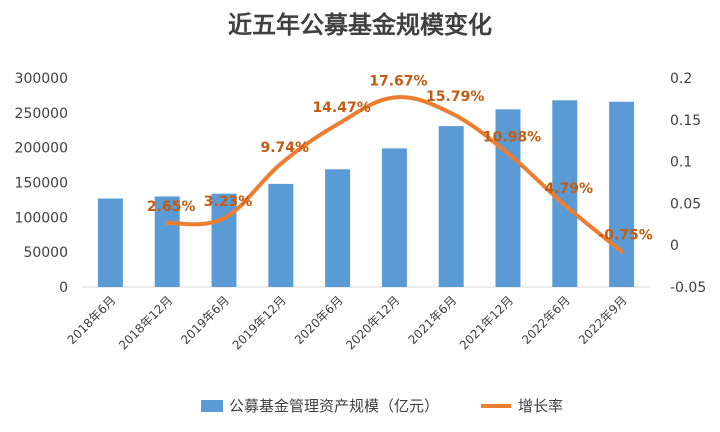  Describe the element at coordinates (681, 79) in the screenshot. I see `right-tick-label: 0.2` at that location.